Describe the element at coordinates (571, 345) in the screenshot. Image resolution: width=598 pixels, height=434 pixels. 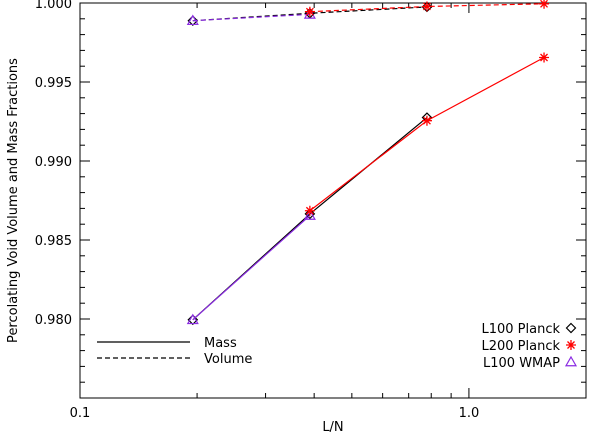
I see `legend-asterisk-icon` at that location.